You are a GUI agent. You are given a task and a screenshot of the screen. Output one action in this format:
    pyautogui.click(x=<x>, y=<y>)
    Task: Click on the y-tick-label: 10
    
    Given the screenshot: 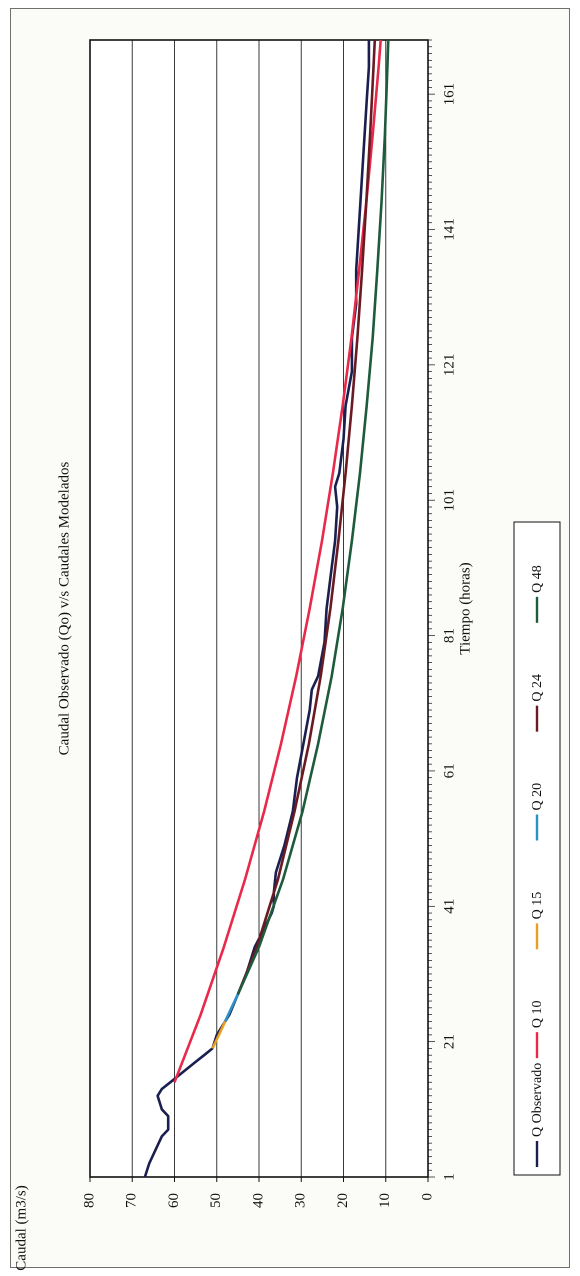 What is the action you would take?
    pyautogui.click(x=385, y=1200)
    